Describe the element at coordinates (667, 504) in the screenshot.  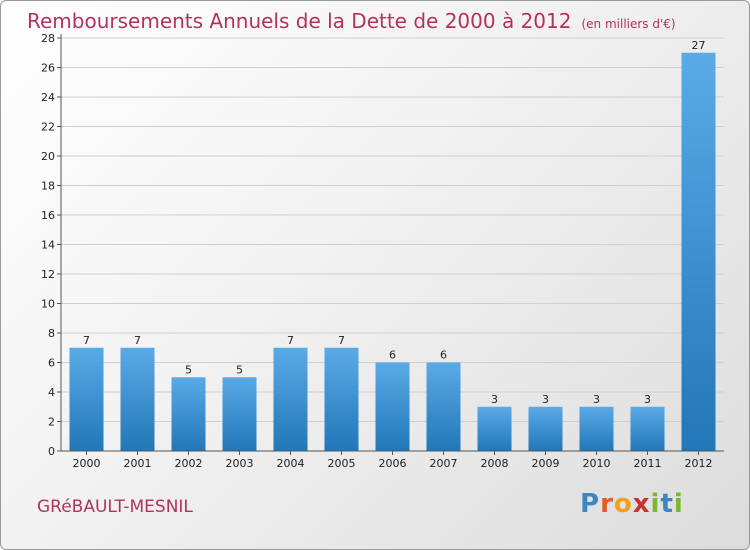
I see `logo-letter: t` at that location.